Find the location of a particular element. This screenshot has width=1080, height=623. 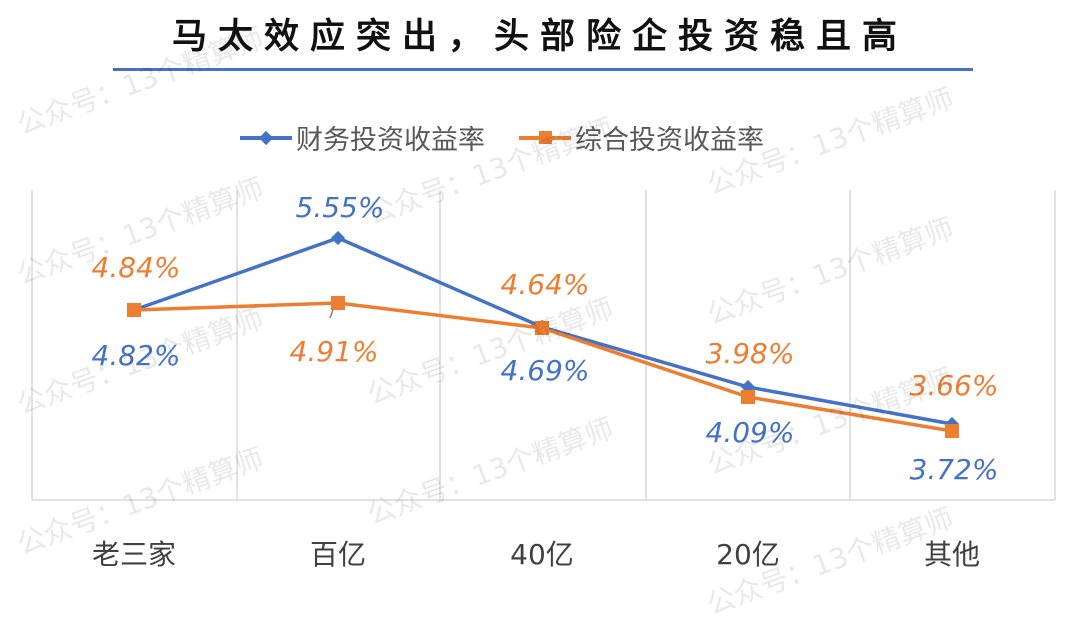

leader-line is located at coordinates (331, 314).